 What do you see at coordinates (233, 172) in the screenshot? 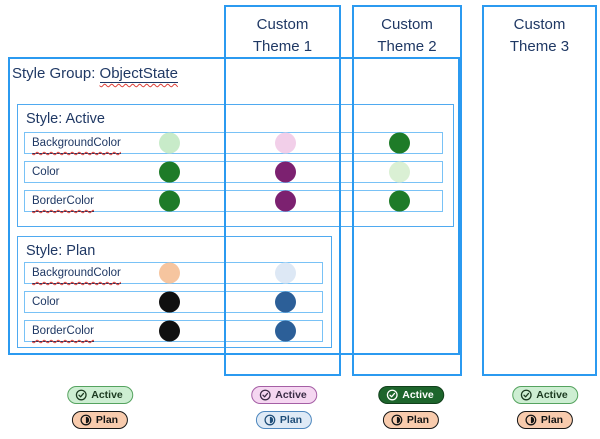
I see `row-active-color: Color` at bounding box center [233, 172].